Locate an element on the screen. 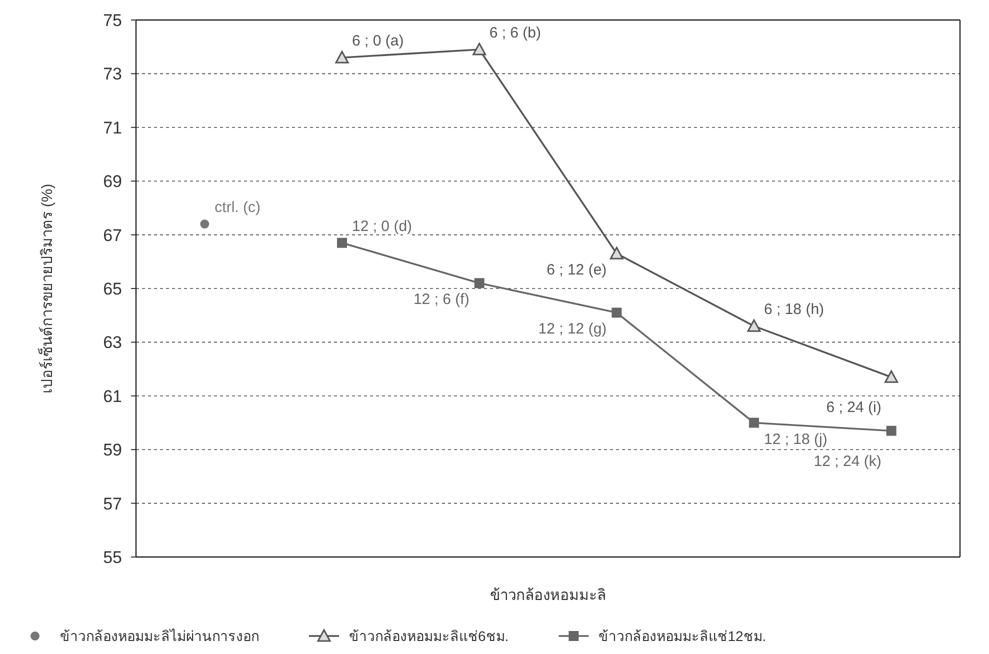 The height and width of the screenshot is (654, 989). legend-label: ข้าวกล้องหอมมะลิแช่12ชม. is located at coordinates (682, 636).